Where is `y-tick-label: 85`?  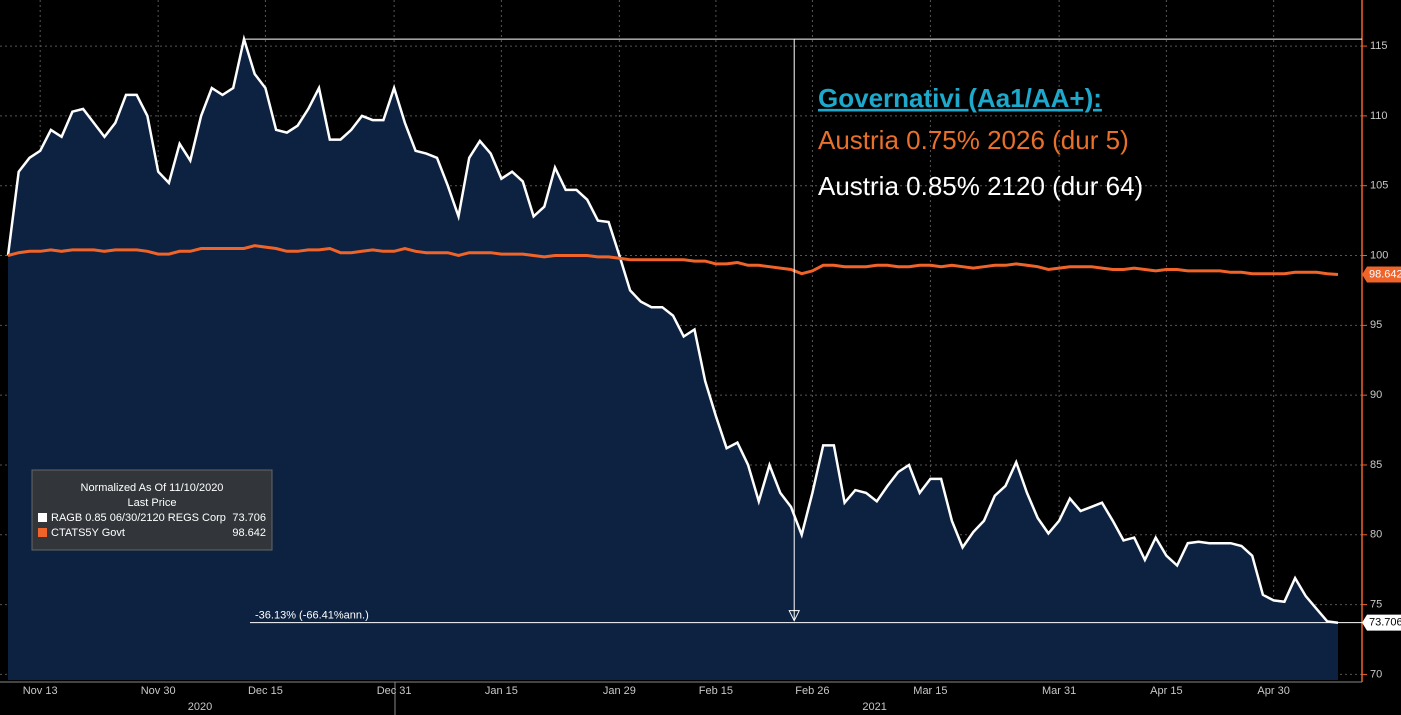
y-tick-label: 85 is located at coordinates (1376, 465).